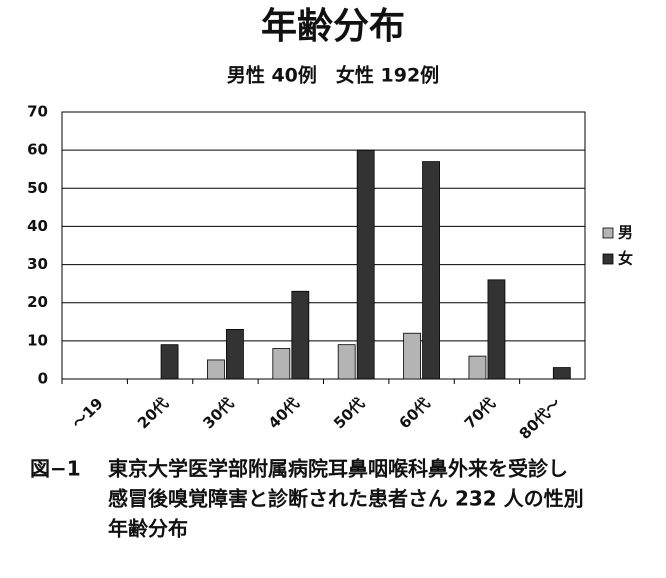 The image size is (666, 578). Describe the element at coordinates (480, 413) in the screenshot. I see `x-tick-label: 70代` at that location.